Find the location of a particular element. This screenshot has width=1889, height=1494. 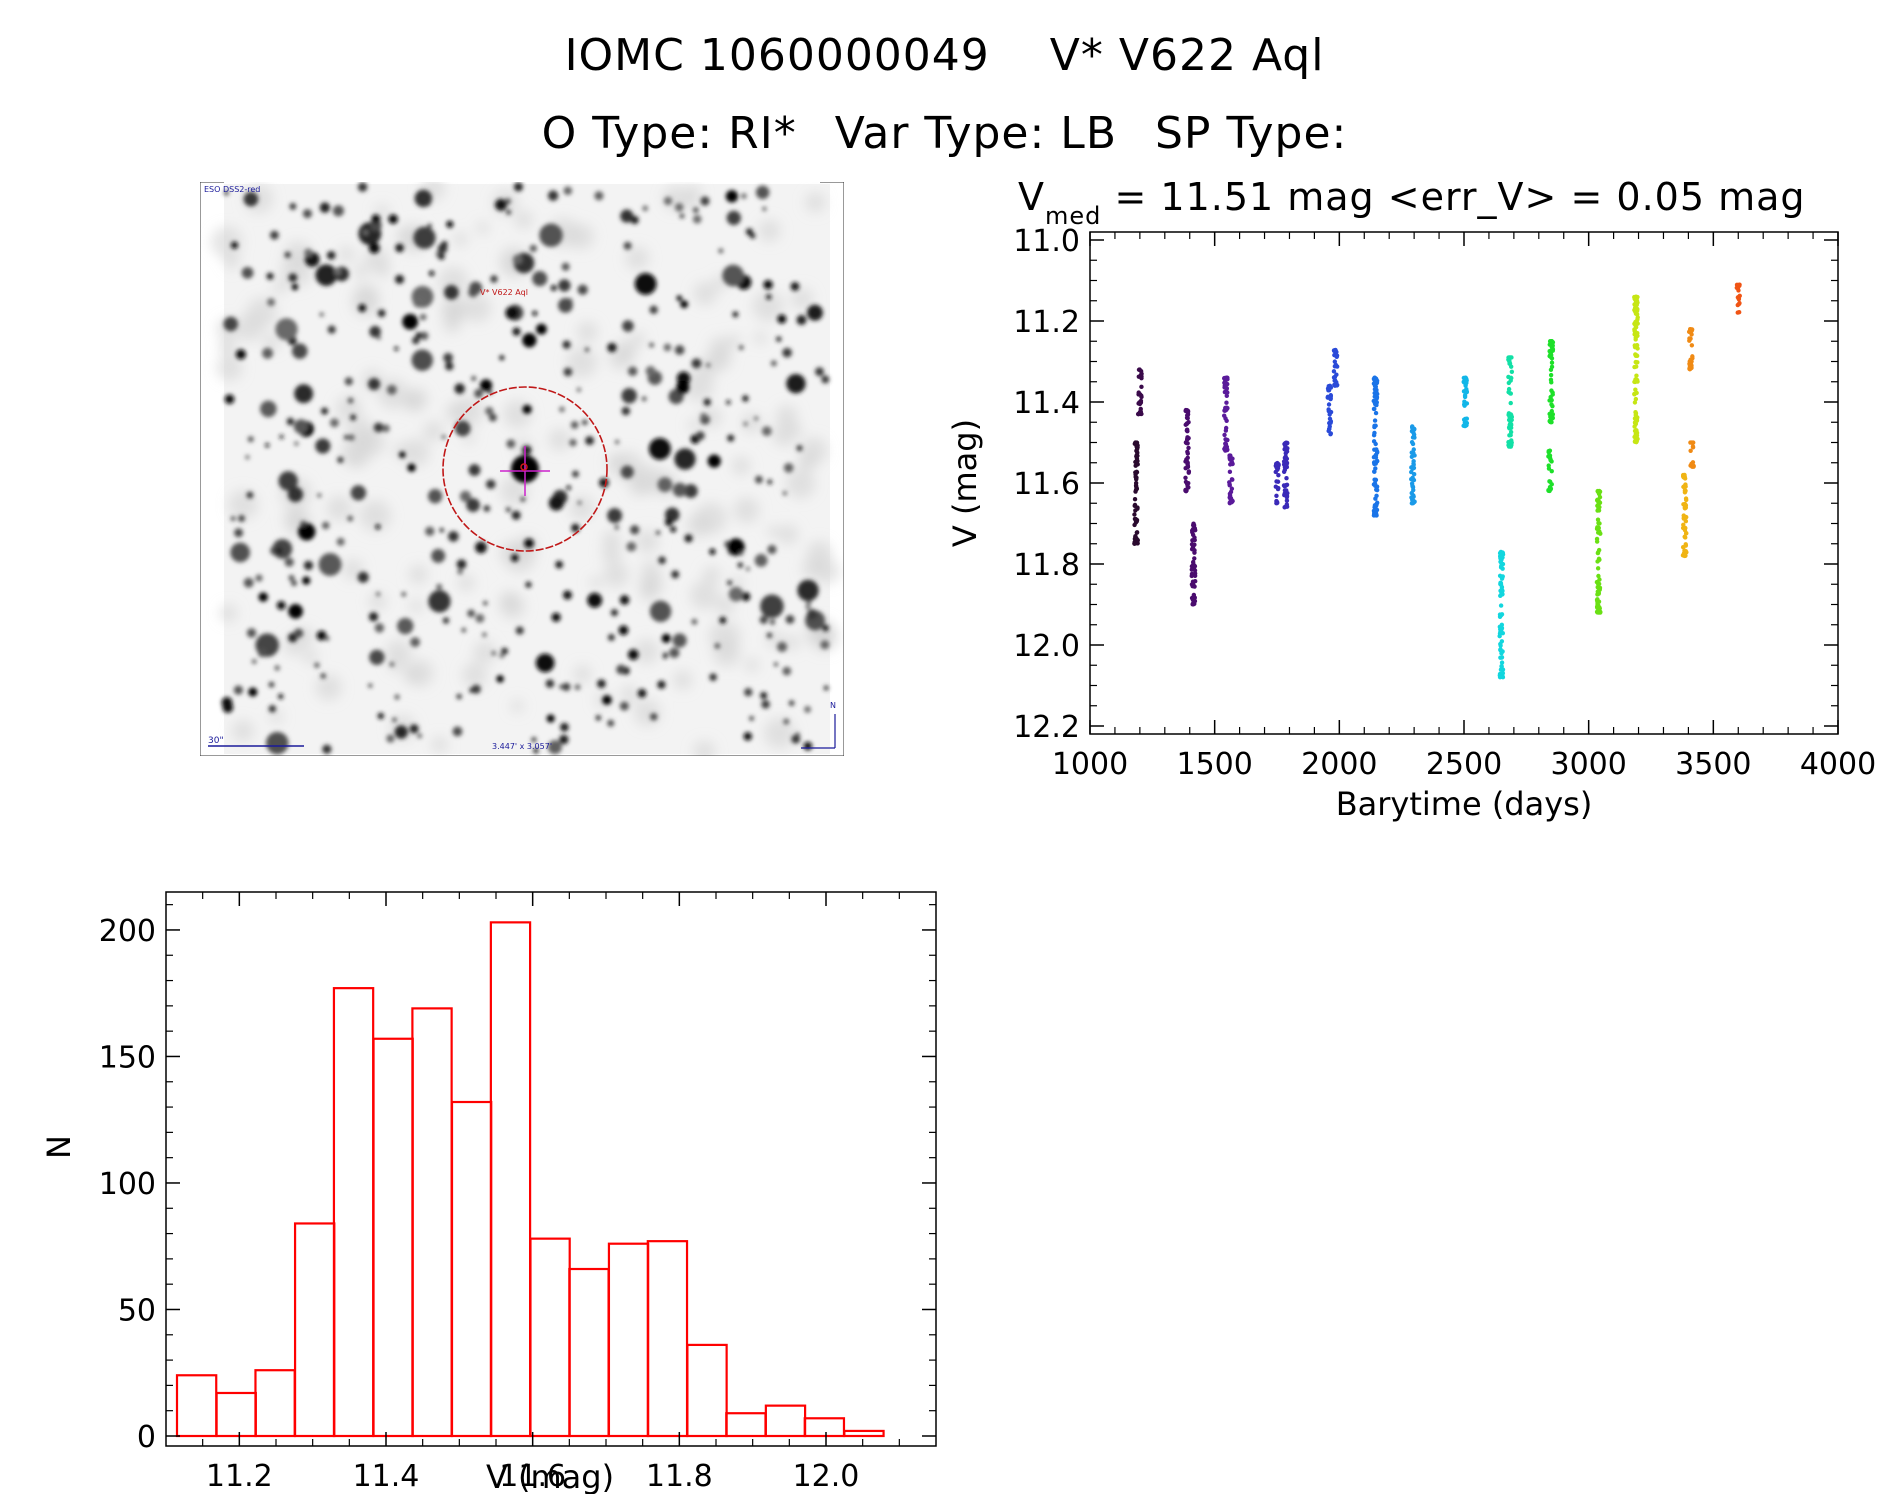

star-name: V* V622 Aql is located at coordinates (1187, 55).